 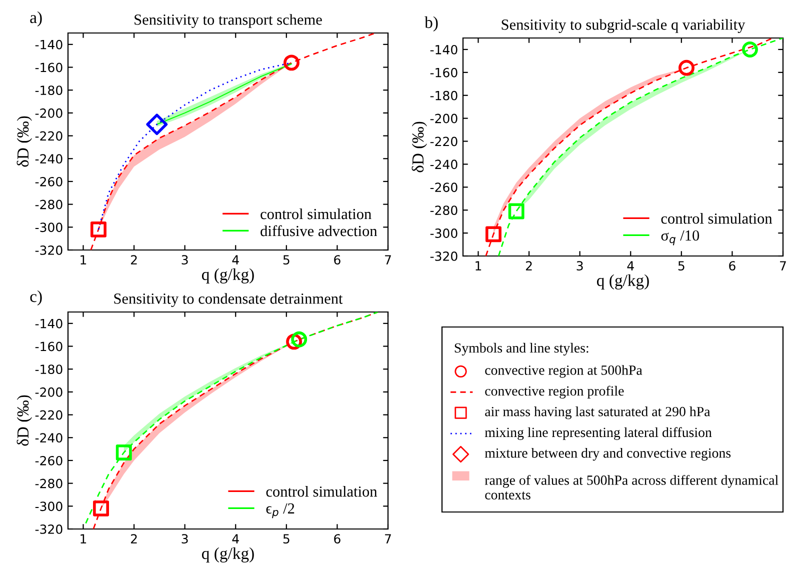 What do you see at coordinates (563, 371) in the screenshot?
I see `legend-label: convective region at 500hPa` at bounding box center [563, 371].